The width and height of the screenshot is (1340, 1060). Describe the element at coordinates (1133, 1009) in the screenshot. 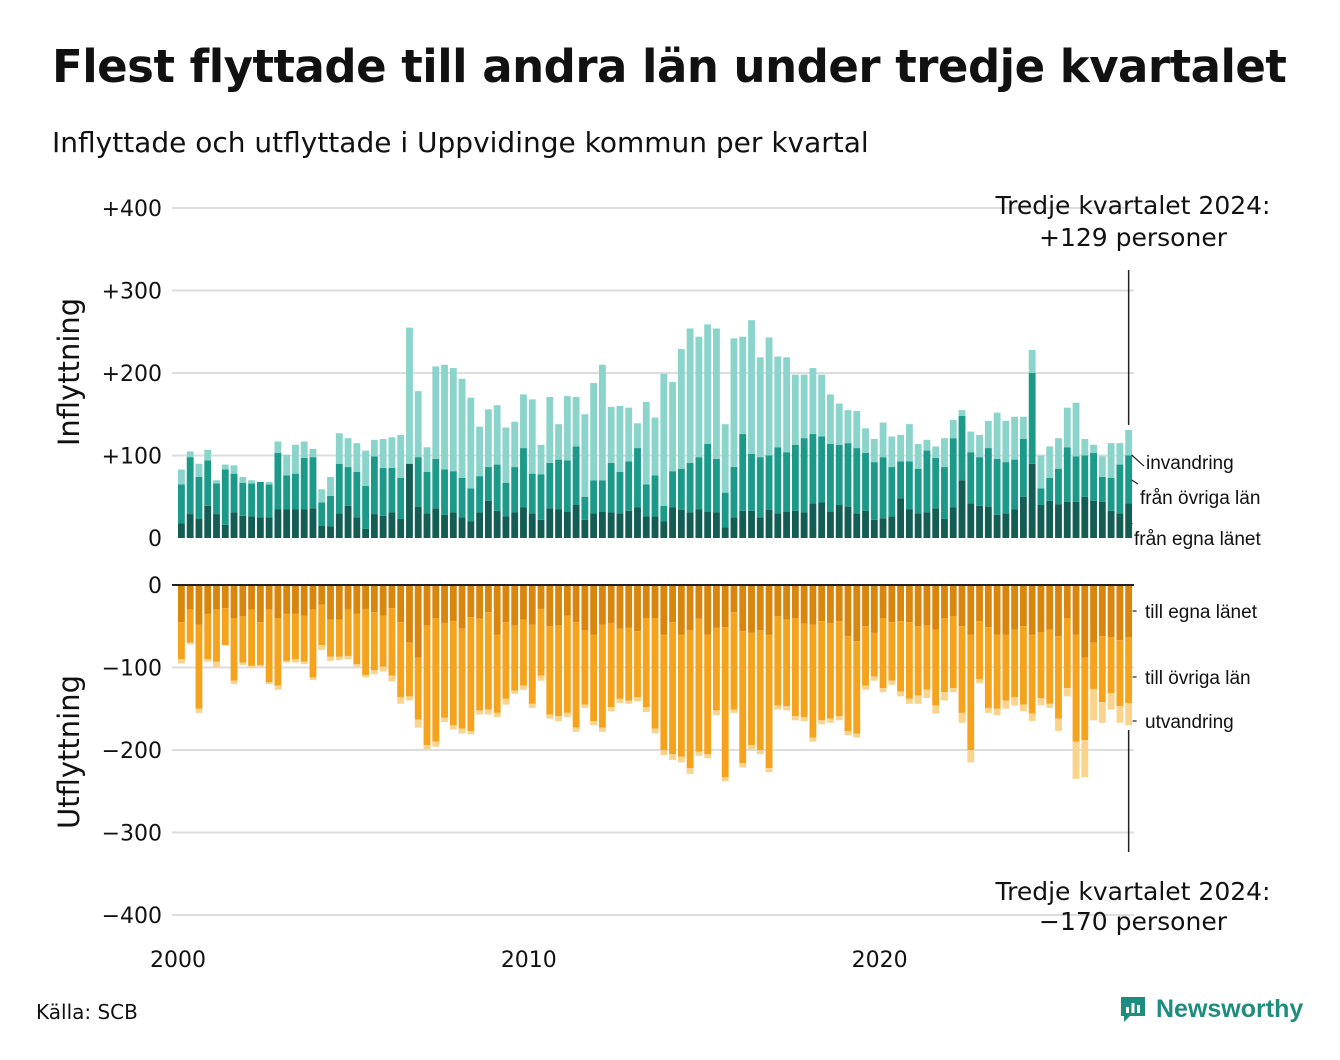

I see `bar-chart-chat-icon` at that location.